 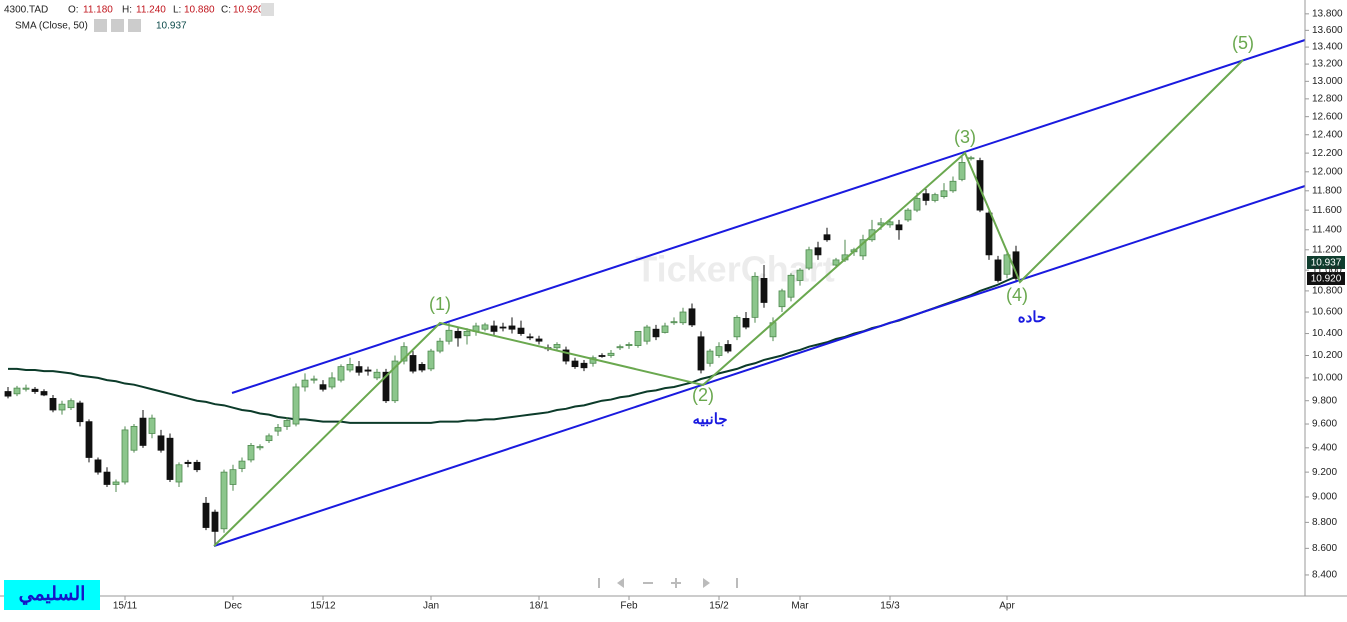 I want to click on y-tick-label: 13.600, so click(x=1327, y=30).